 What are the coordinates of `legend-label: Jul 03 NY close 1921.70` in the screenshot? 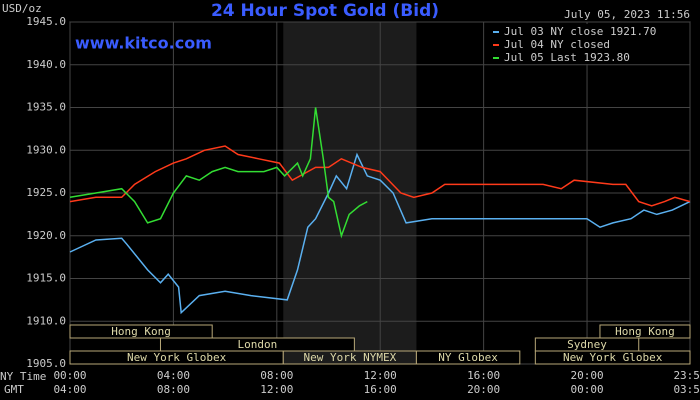 It's located at (580, 31).